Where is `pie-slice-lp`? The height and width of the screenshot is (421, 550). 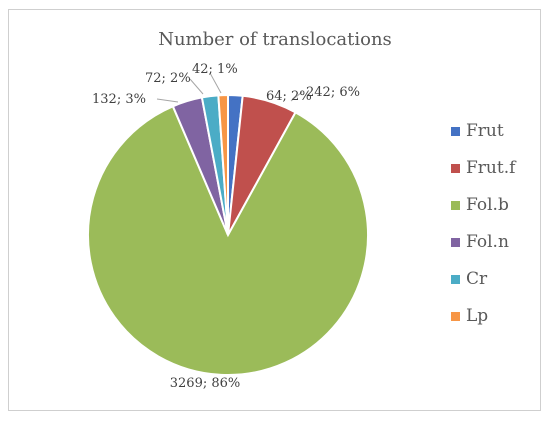 pie-slice-lp is located at coordinates (223, 164).